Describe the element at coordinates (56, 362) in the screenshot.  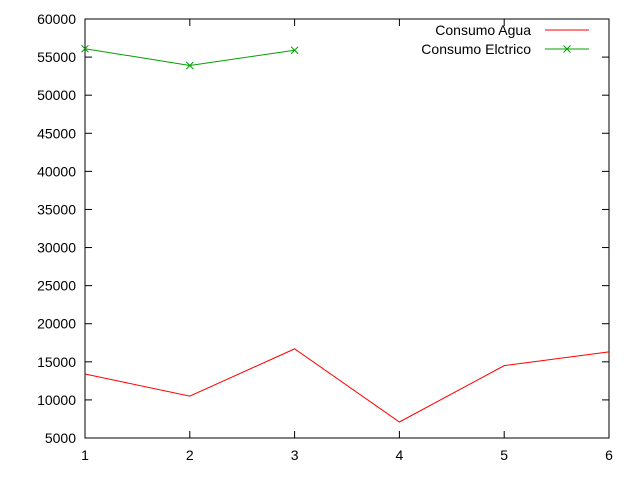
I see `y-tick-label: 15000` at that location.